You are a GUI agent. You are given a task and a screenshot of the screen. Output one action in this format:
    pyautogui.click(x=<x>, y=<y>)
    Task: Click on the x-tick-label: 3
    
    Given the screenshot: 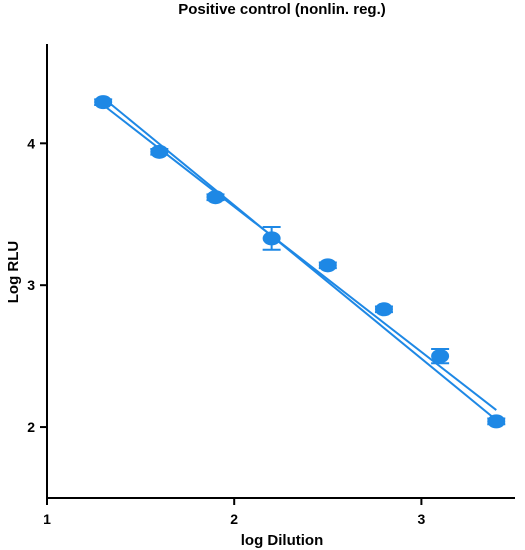 What is the action you would take?
    pyautogui.click(x=422, y=519)
    